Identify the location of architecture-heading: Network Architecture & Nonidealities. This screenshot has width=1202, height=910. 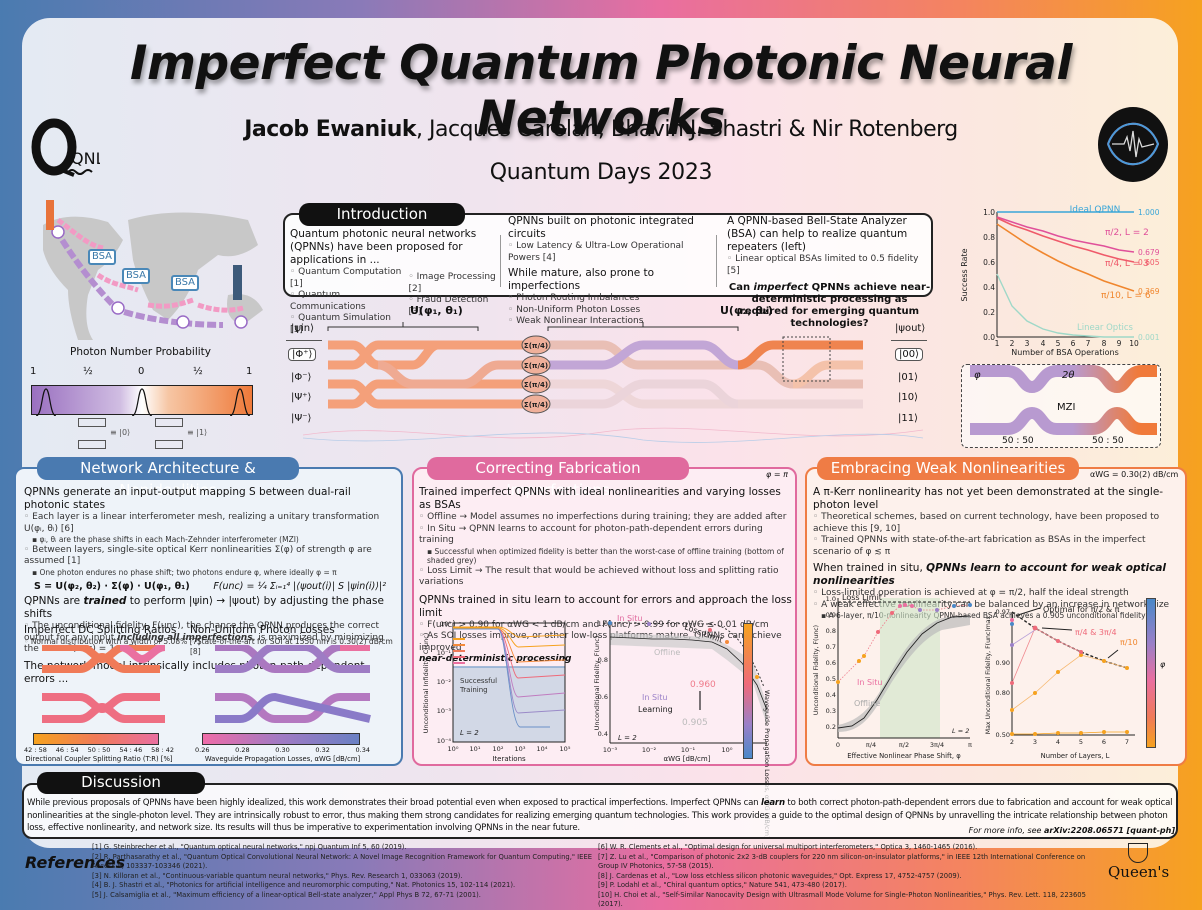
(168, 478).